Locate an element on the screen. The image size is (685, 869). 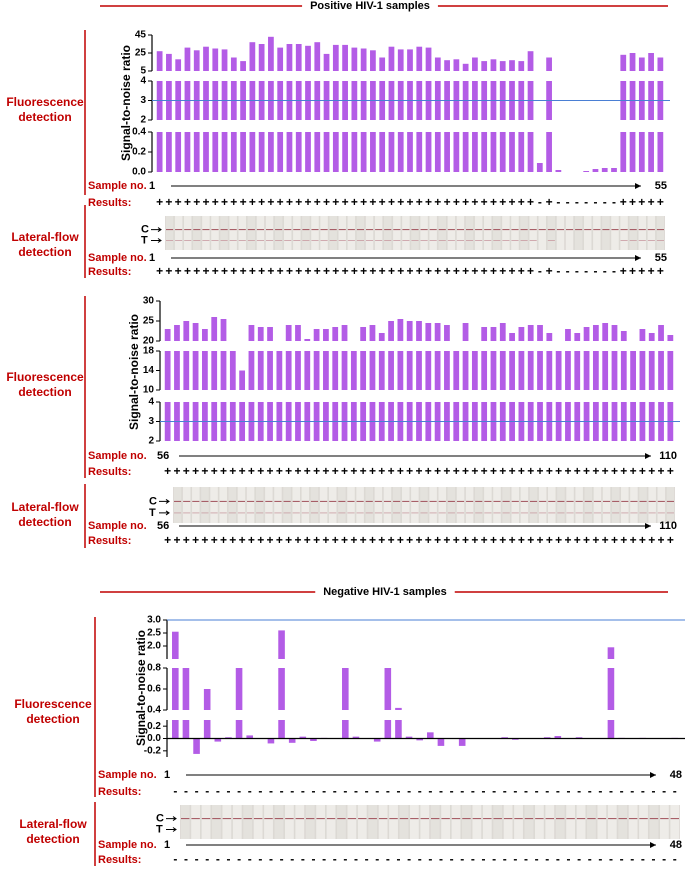
pointer is located at coordinates (164, 513).